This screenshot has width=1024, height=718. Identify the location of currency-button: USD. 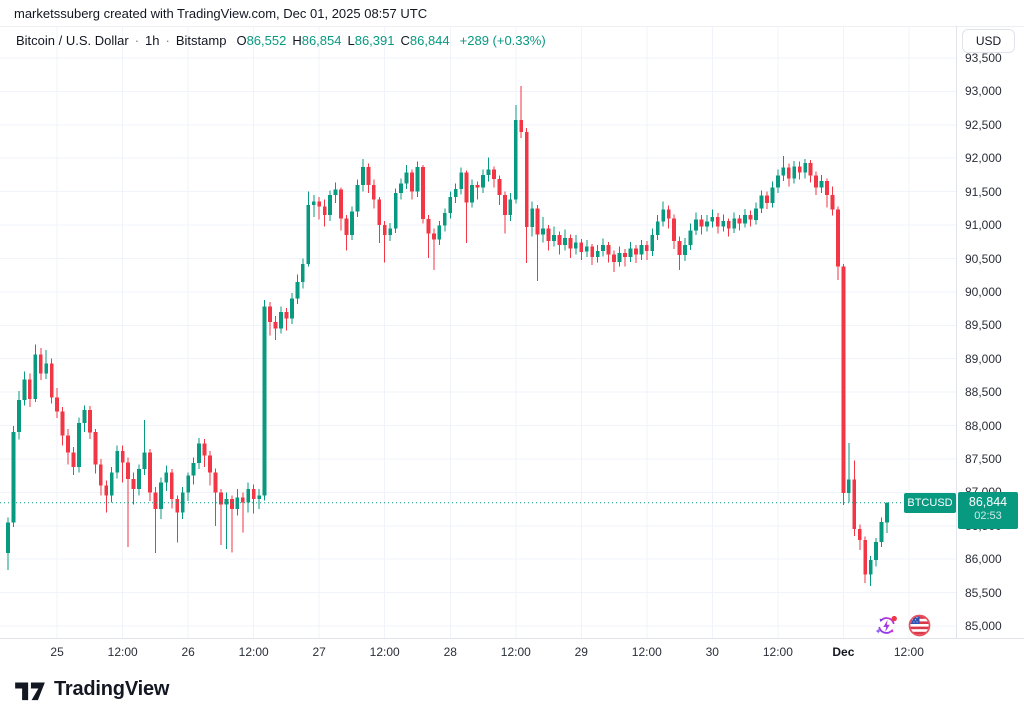
(988, 41).